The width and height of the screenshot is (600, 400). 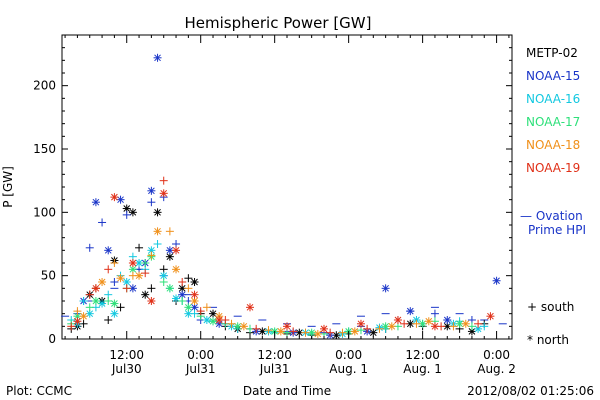 What do you see at coordinates (48, 276) in the screenshot?
I see `y-tick-label: 50` at bounding box center [48, 276].